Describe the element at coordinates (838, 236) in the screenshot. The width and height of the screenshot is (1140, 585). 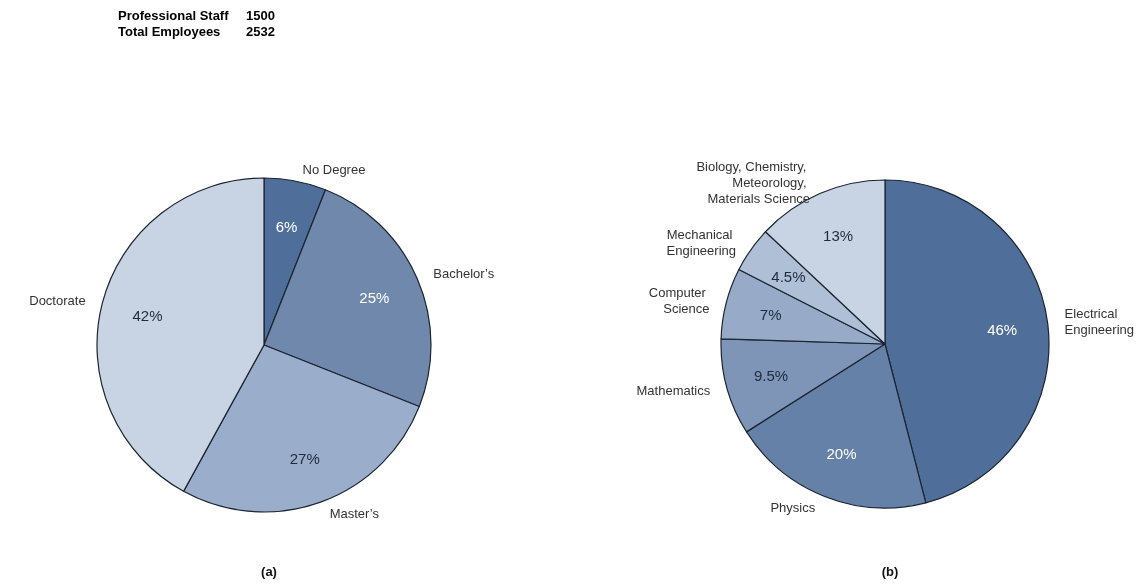
I see `data-label: 13%` at that location.